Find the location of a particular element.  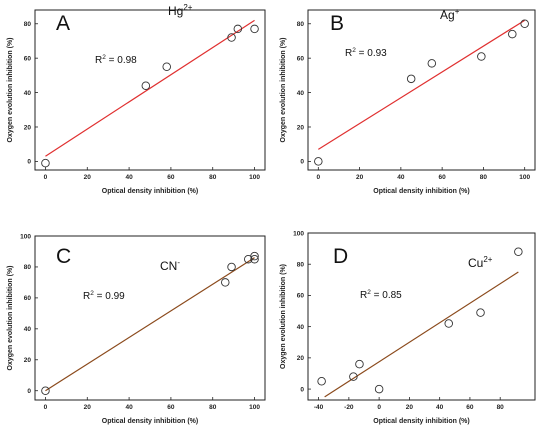

r-squared-label: R2 = 0.85 is located at coordinates (381, 295).